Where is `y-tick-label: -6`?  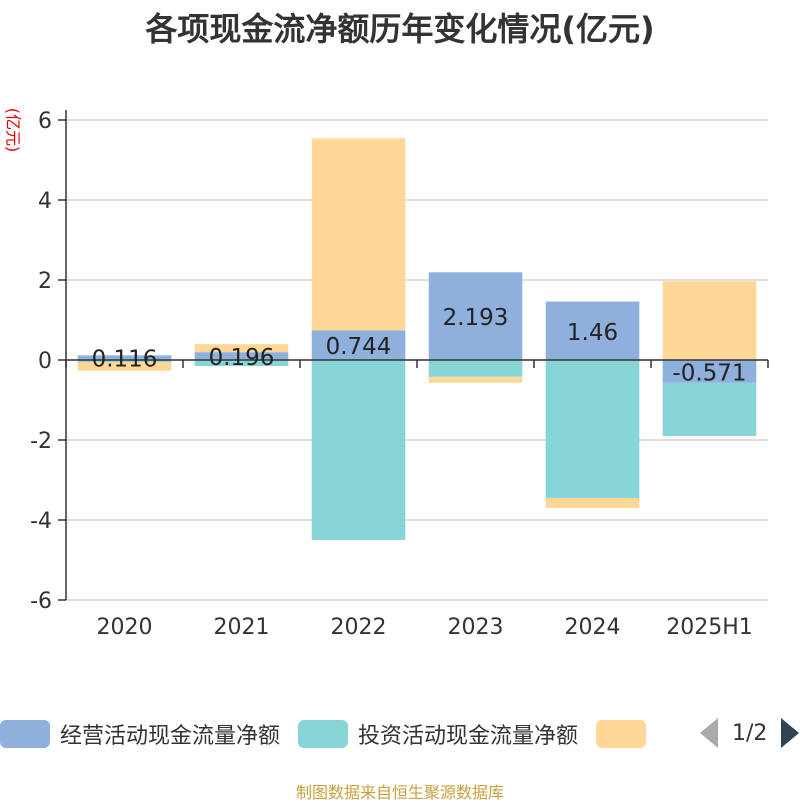
y-tick-label: -6 is located at coordinates (41, 601).